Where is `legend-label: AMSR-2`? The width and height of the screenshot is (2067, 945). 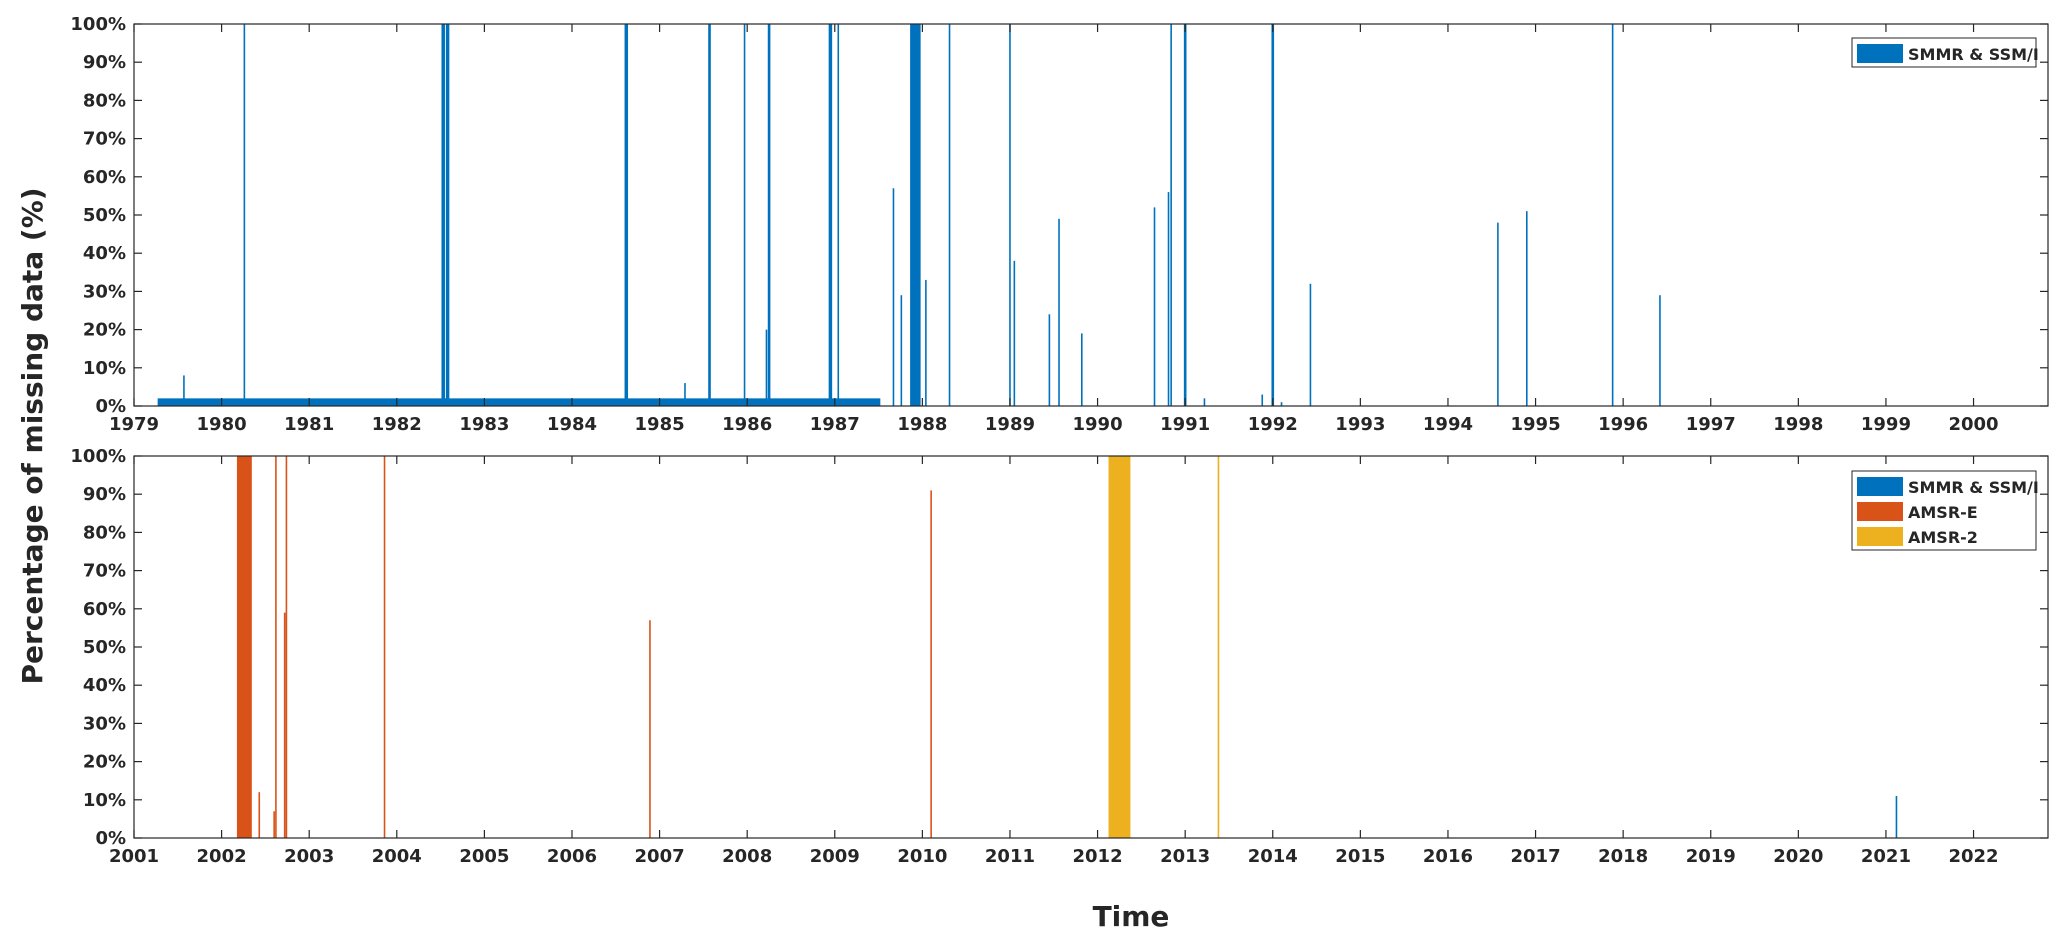
legend-label: AMSR-2 is located at coordinates (1943, 537).